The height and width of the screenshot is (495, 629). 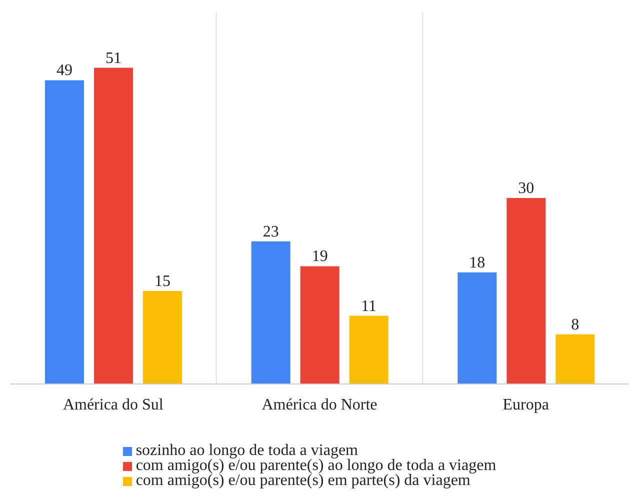 I want to click on data-label: 8, so click(x=575, y=325).